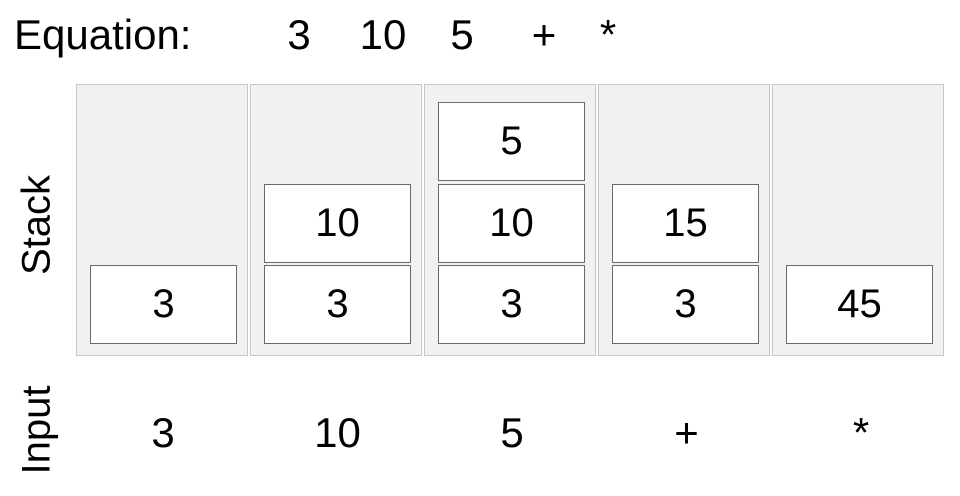 The image size is (960, 496). I want to click on stack-column: 45, so click(858, 220).